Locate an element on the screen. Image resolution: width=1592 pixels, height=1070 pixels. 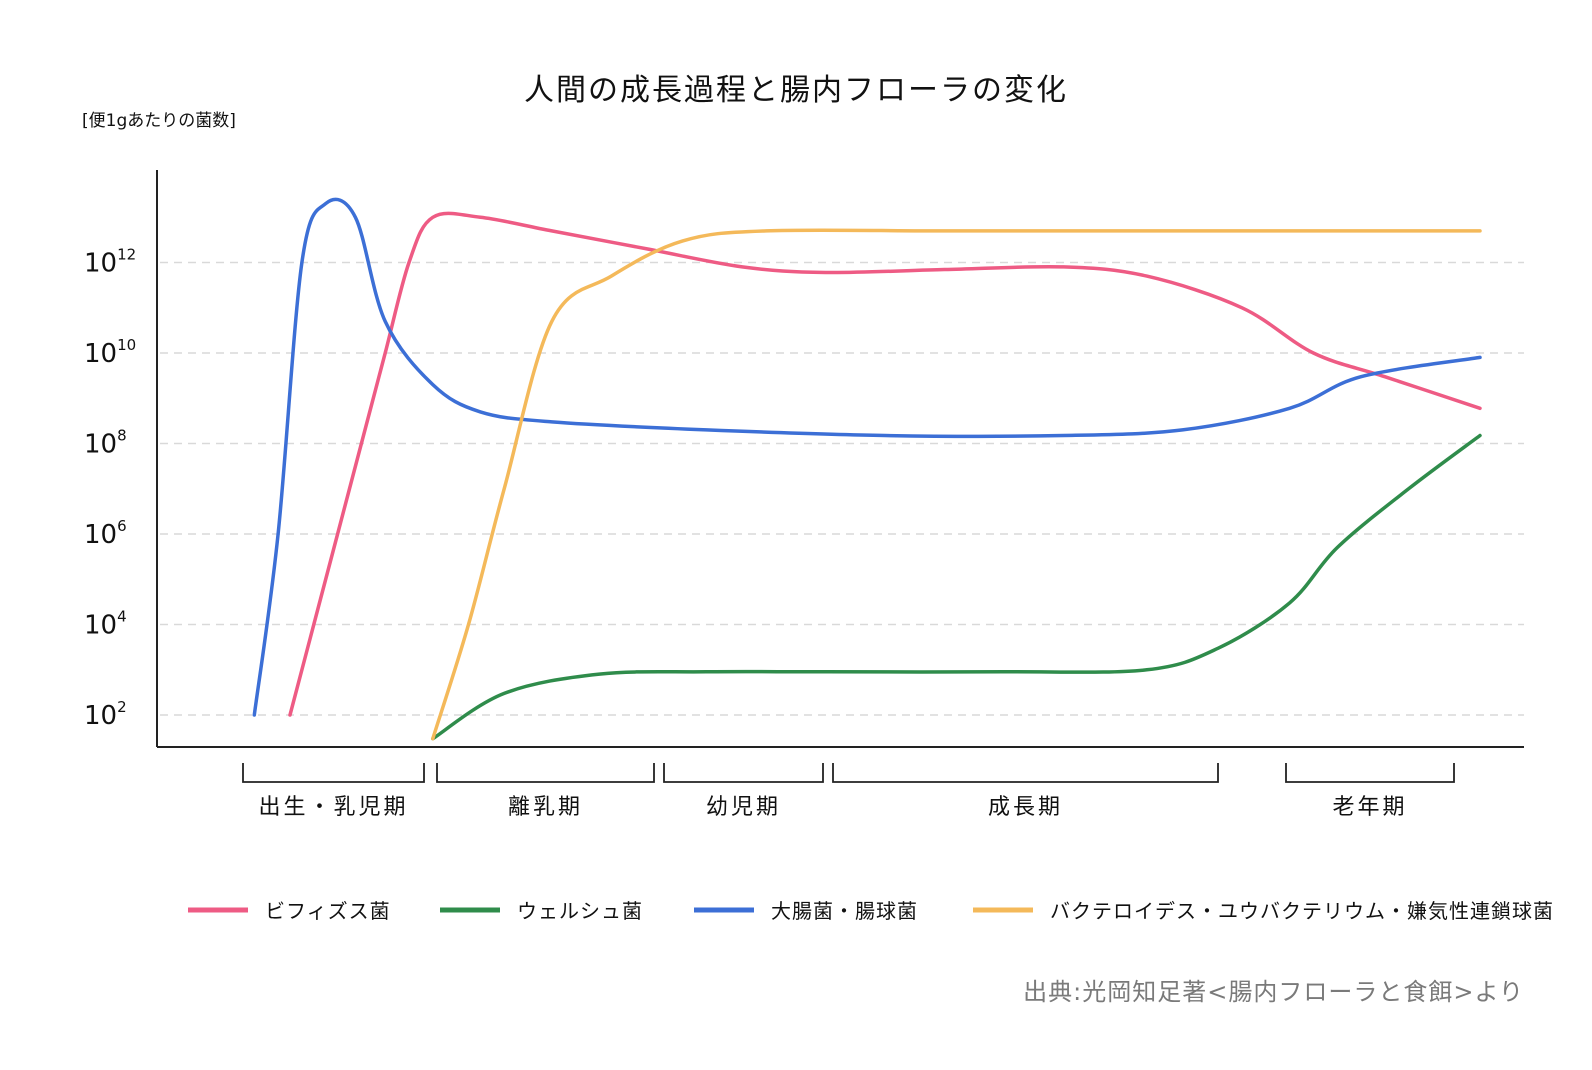
source-note: 出典:光岡知足著<腸内フローラと食餌>より is located at coordinates (1273, 992).